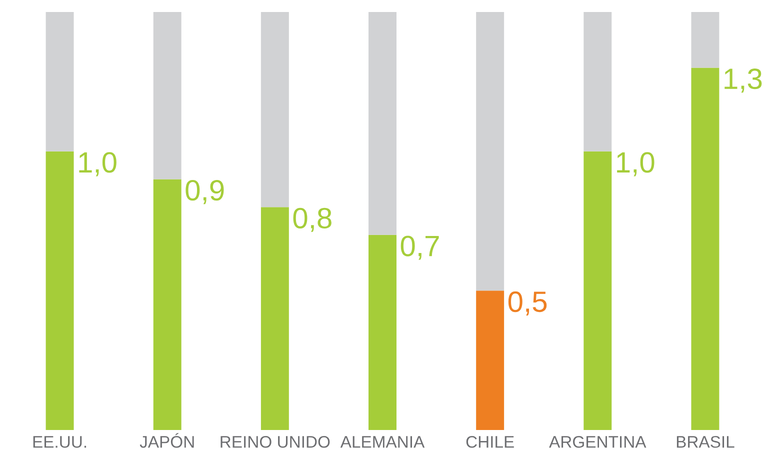 This screenshot has height=464, width=782. I want to click on data-label: 1,3, so click(743, 80).